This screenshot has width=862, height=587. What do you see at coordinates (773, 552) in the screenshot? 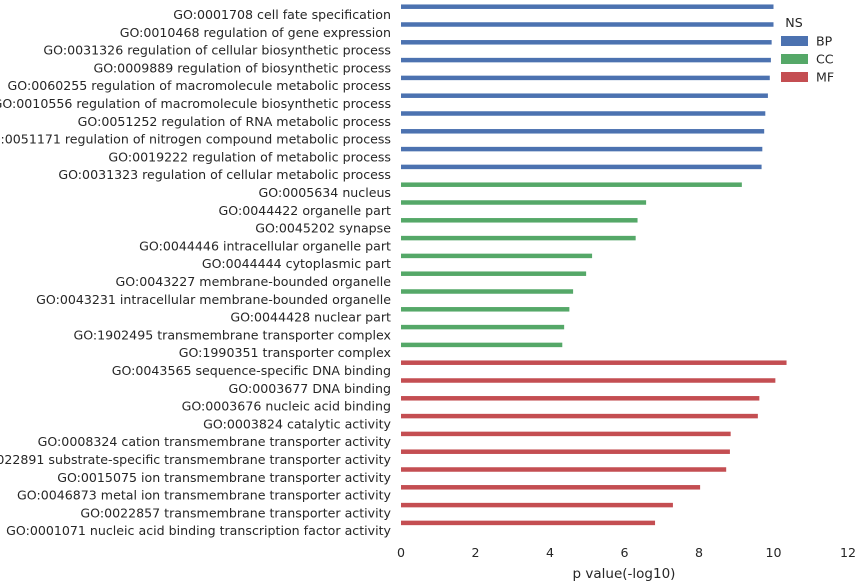
I see `x-tick-label: 10` at bounding box center [773, 552].